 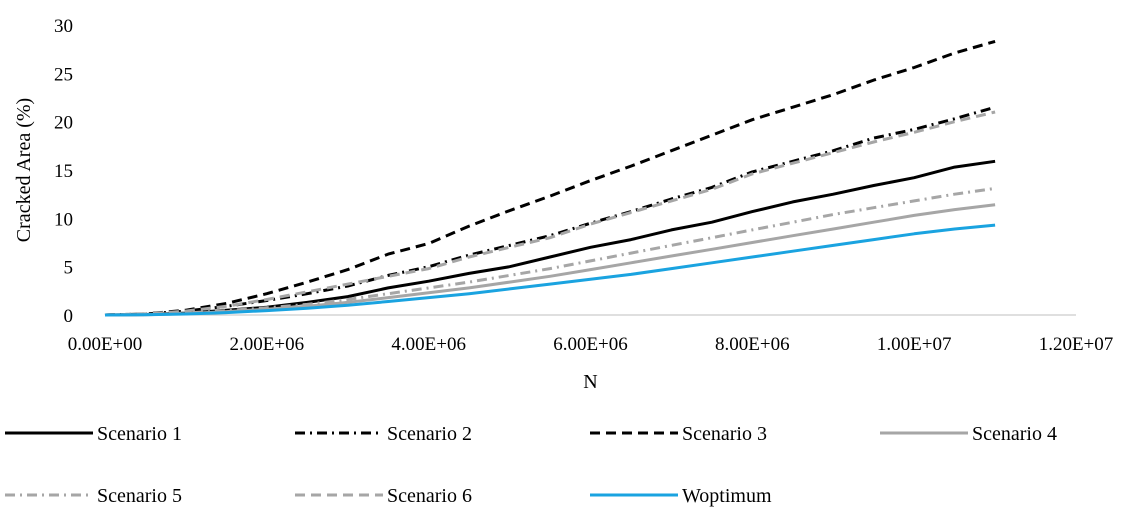 I want to click on x-tick-label: 4.00E+06, so click(x=428, y=344).